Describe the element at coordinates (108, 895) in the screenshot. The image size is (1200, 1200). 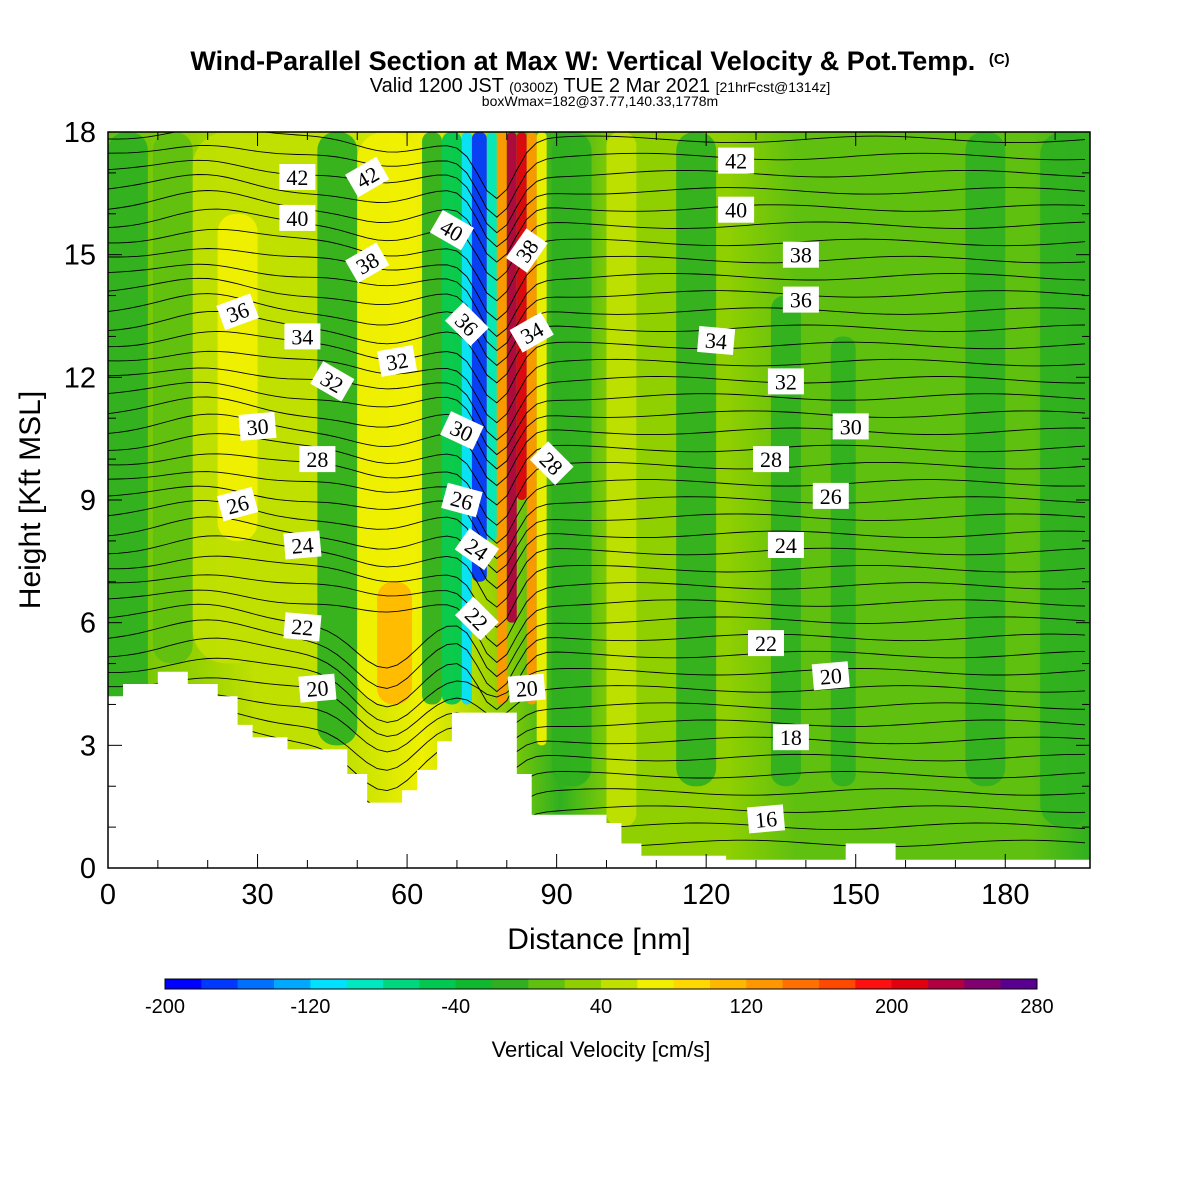
I see `x-tick-label: 0` at that location.